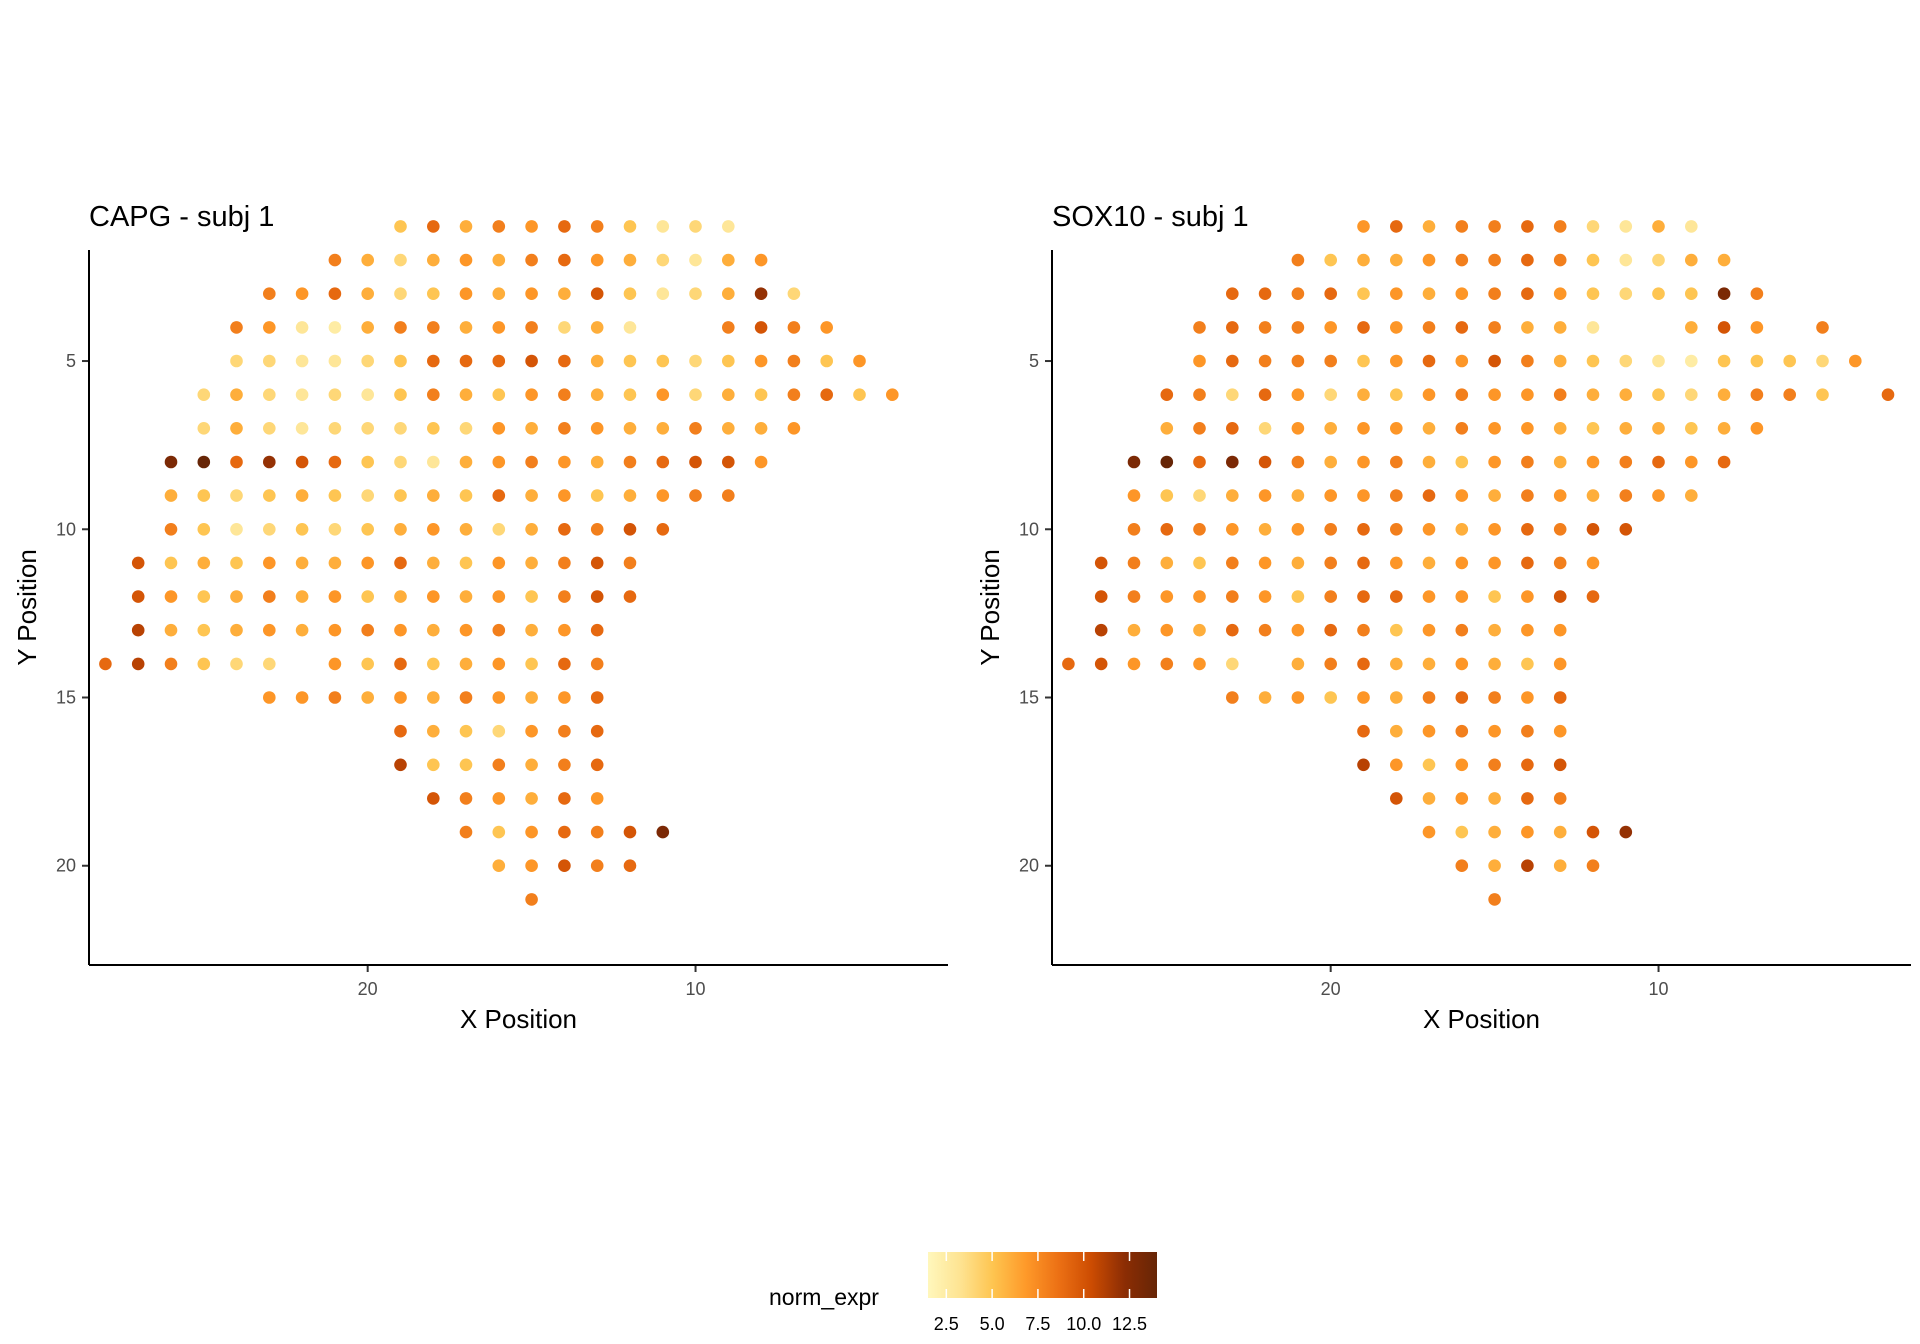  What do you see at coordinates (1029, 529) in the screenshot?
I see `y-tick-label: 10` at bounding box center [1029, 529].